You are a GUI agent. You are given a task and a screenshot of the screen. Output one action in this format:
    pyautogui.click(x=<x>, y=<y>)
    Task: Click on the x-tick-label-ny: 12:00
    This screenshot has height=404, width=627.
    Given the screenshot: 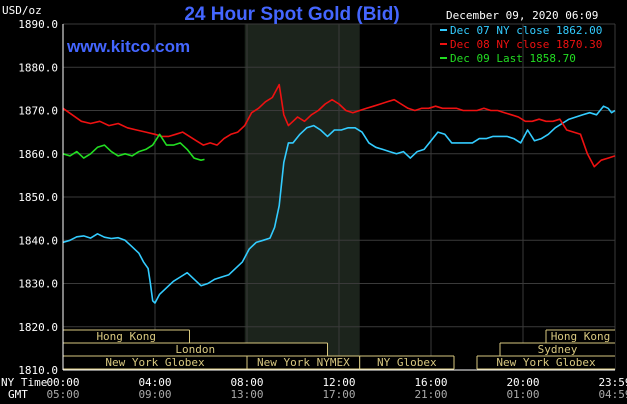 What is the action you would take?
    pyautogui.click(x=338, y=382)
    